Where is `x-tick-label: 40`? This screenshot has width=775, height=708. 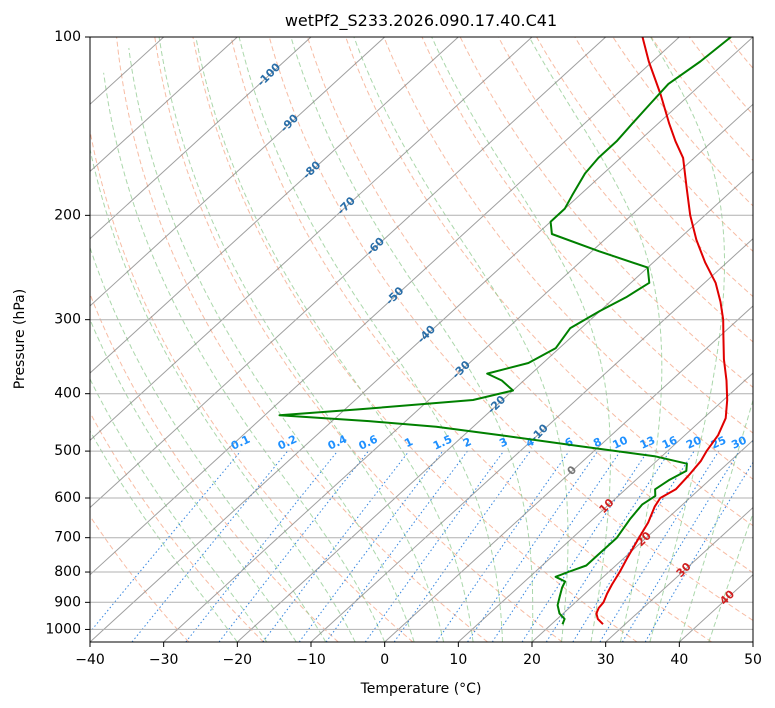 x-tick-label: 40 is located at coordinates (679, 660).